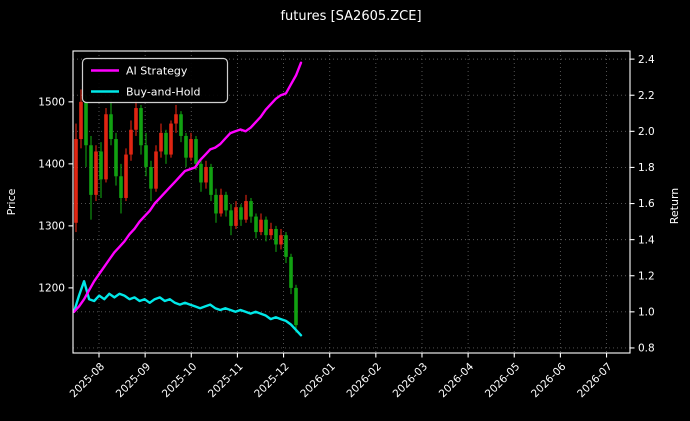 Image resolution: width=690 pixels, height=421 pixels. I want to click on ai-strategy-label: AI Strategy, so click(157, 71).